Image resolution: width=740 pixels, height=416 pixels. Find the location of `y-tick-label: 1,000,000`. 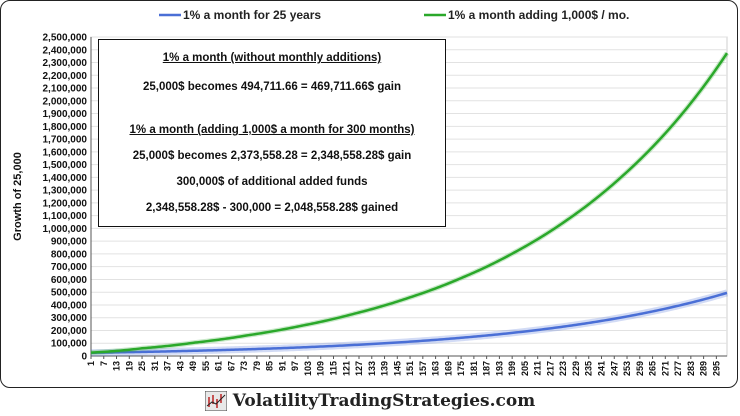

y-tick-label: 1,000,000 is located at coordinates (65, 229).